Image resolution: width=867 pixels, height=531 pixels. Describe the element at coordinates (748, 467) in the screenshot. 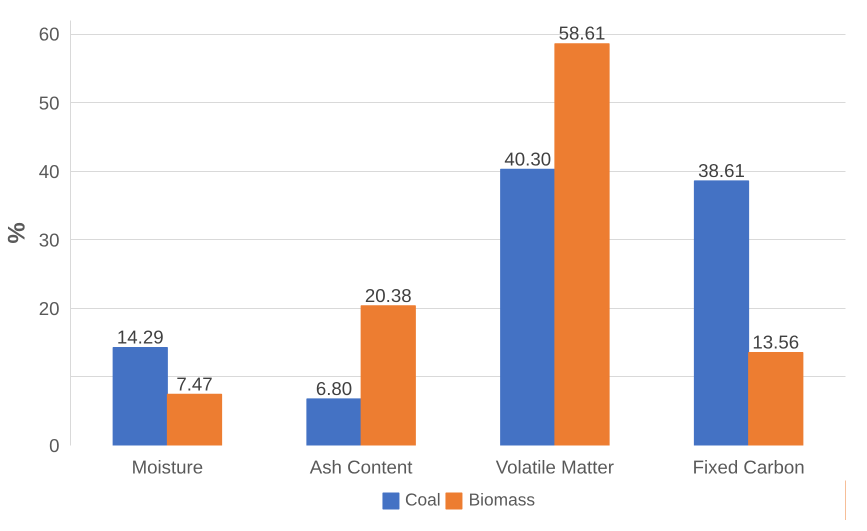

I see `x-tick-label: Fixed Carbon` at that location.